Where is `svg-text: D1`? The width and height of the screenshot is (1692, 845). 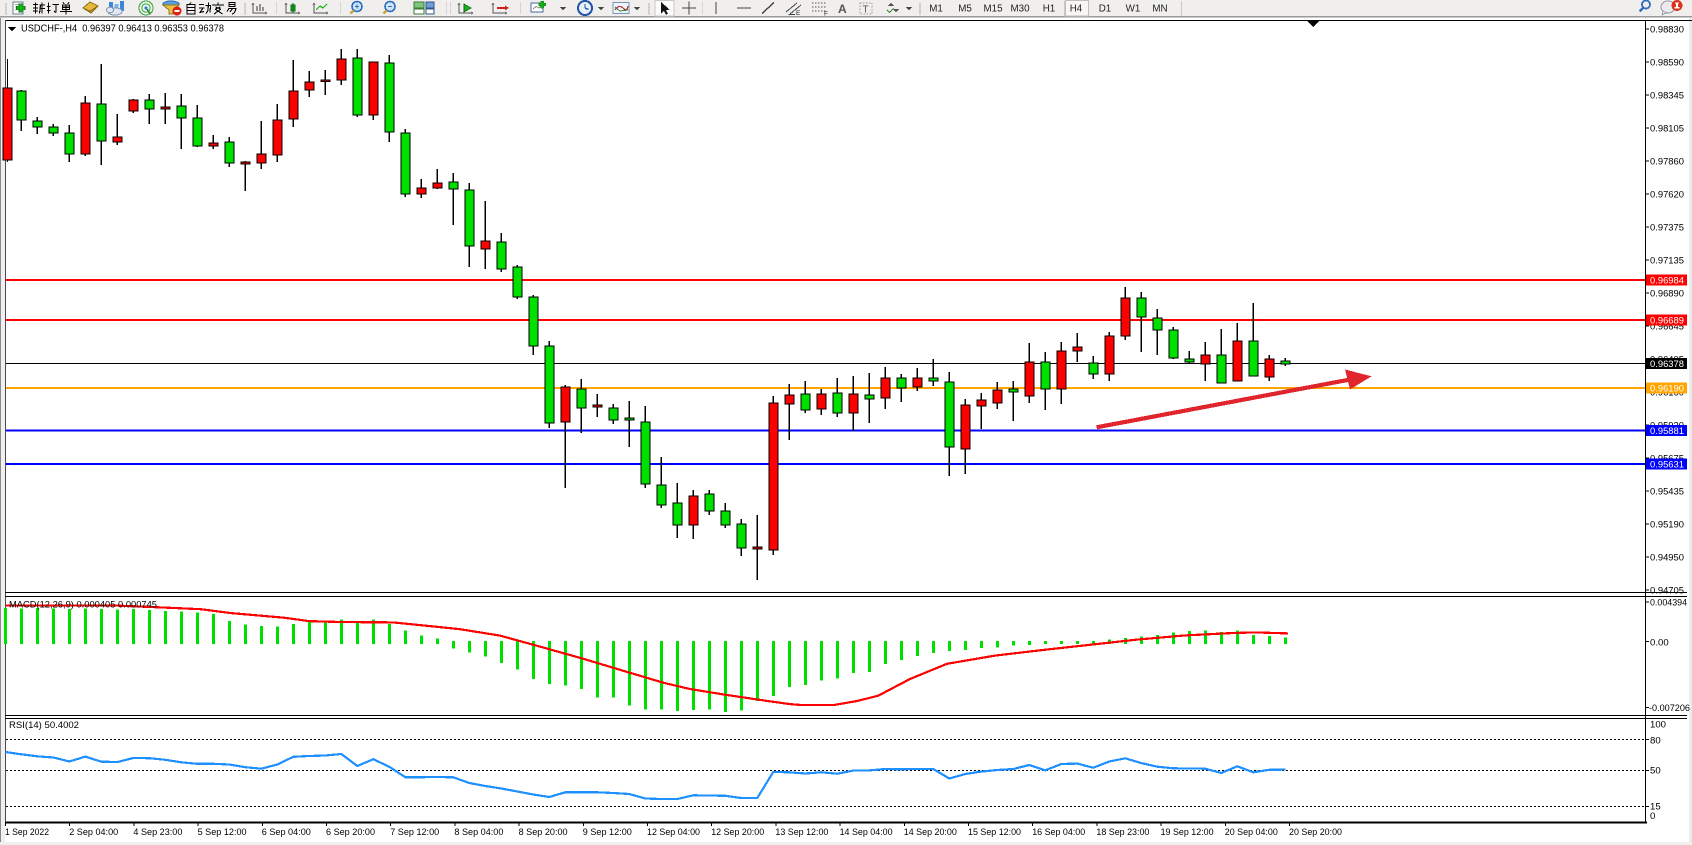 svg-text: D1 is located at coordinates (1105, 9).